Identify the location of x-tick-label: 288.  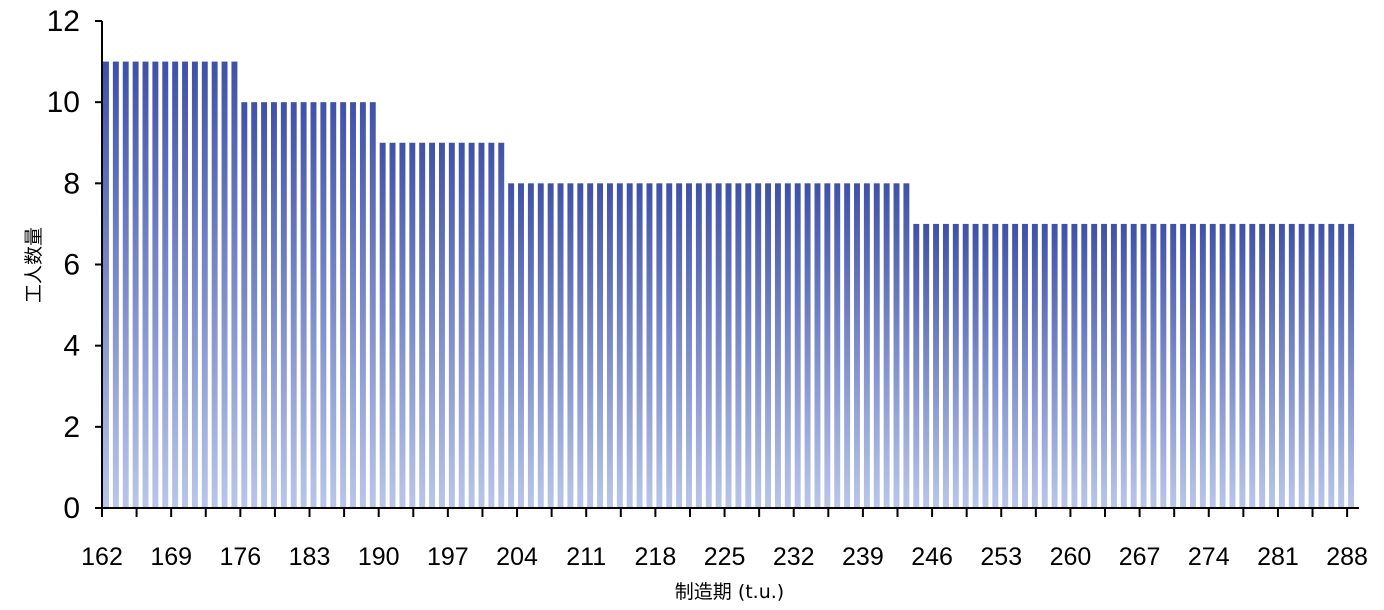
(1347, 557).